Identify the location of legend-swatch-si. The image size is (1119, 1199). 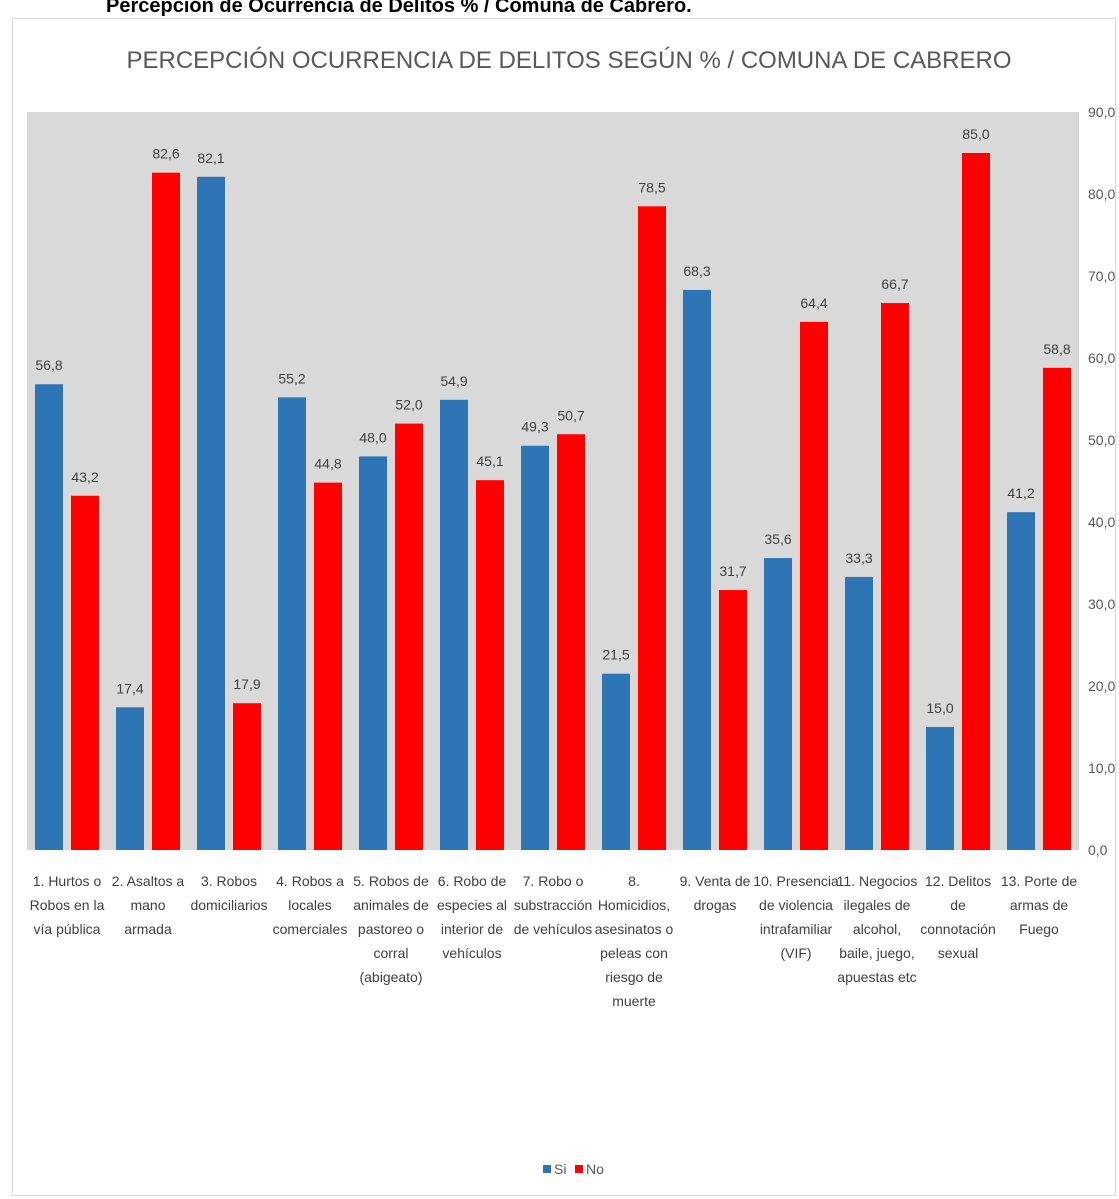
(547, 1169).